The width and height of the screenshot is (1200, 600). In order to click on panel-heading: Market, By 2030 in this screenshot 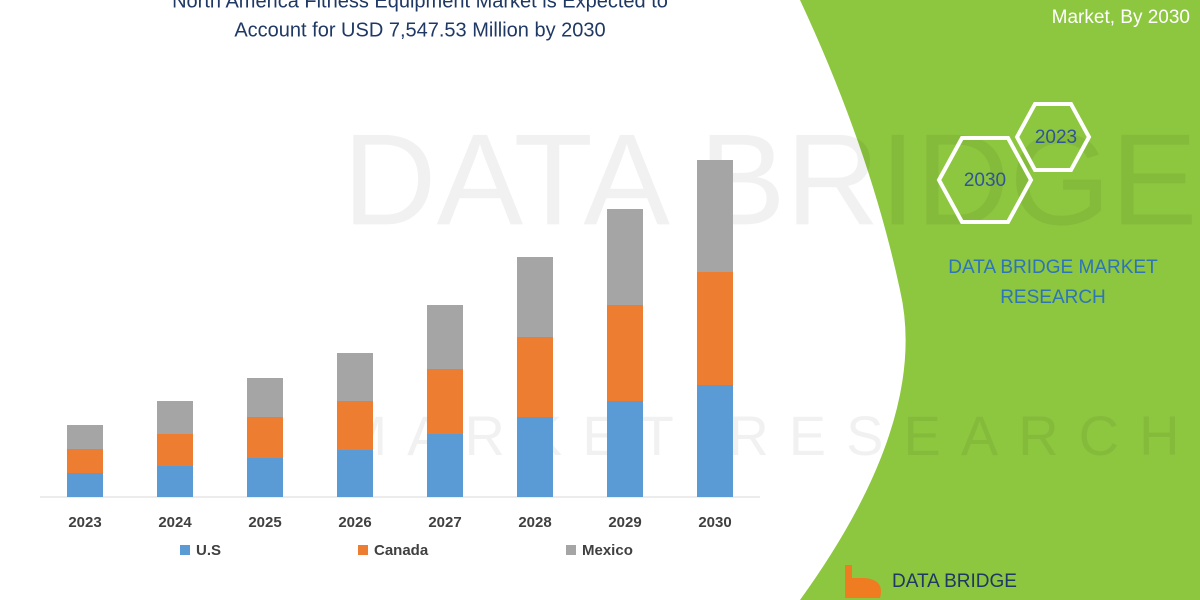, I will do `click(1121, 17)`.